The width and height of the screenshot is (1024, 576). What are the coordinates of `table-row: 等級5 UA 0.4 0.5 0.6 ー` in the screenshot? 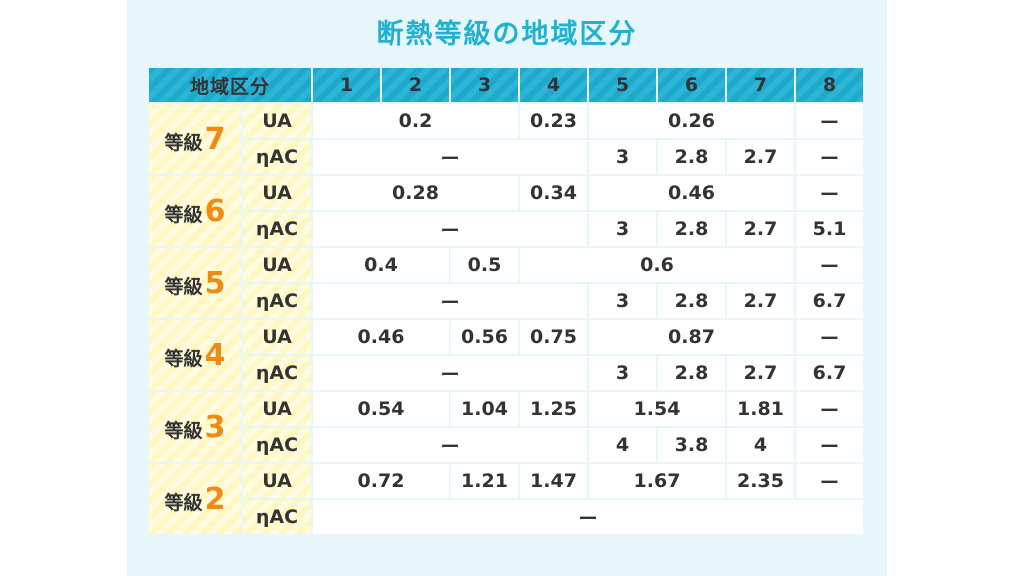 It's located at (506, 283).